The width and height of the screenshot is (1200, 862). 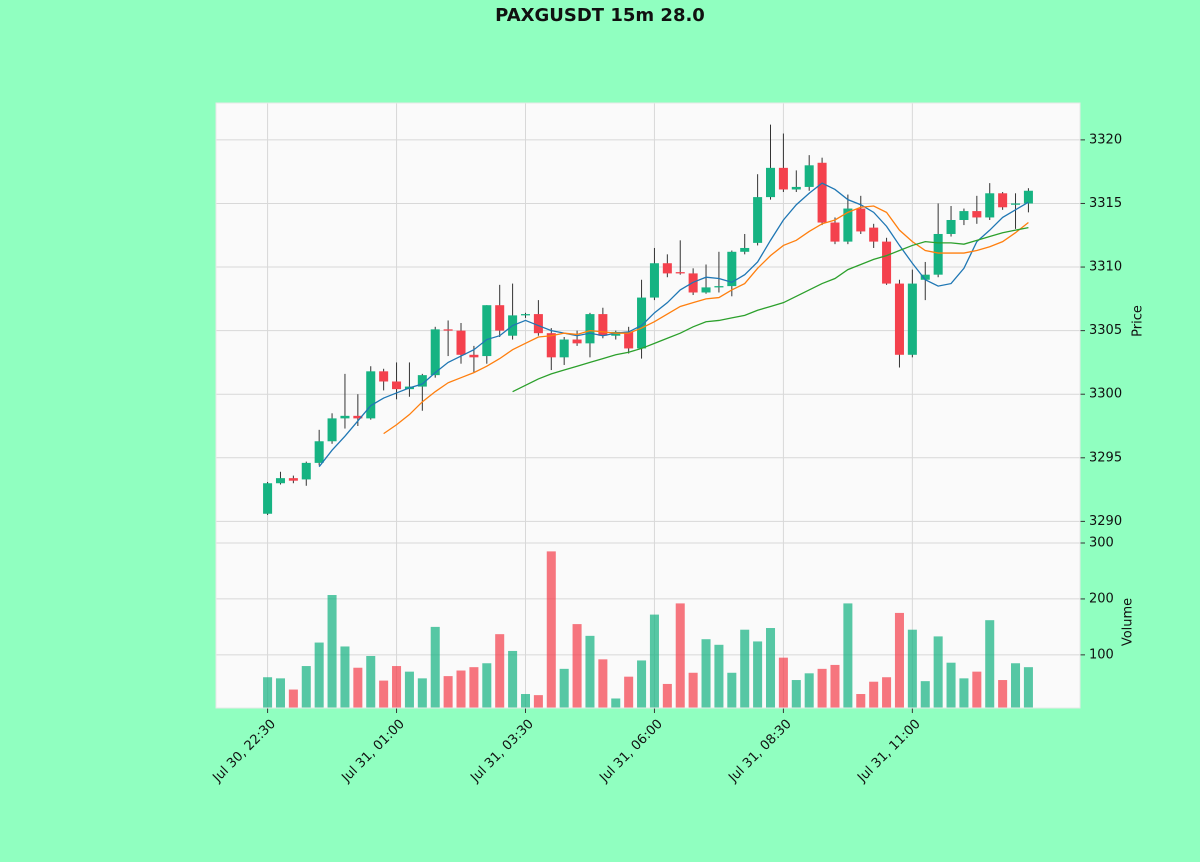 What do you see at coordinates (888, 751) in the screenshot?
I see `x-tick-label: Jul 31, 11:00` at bounding box center [888, 751].